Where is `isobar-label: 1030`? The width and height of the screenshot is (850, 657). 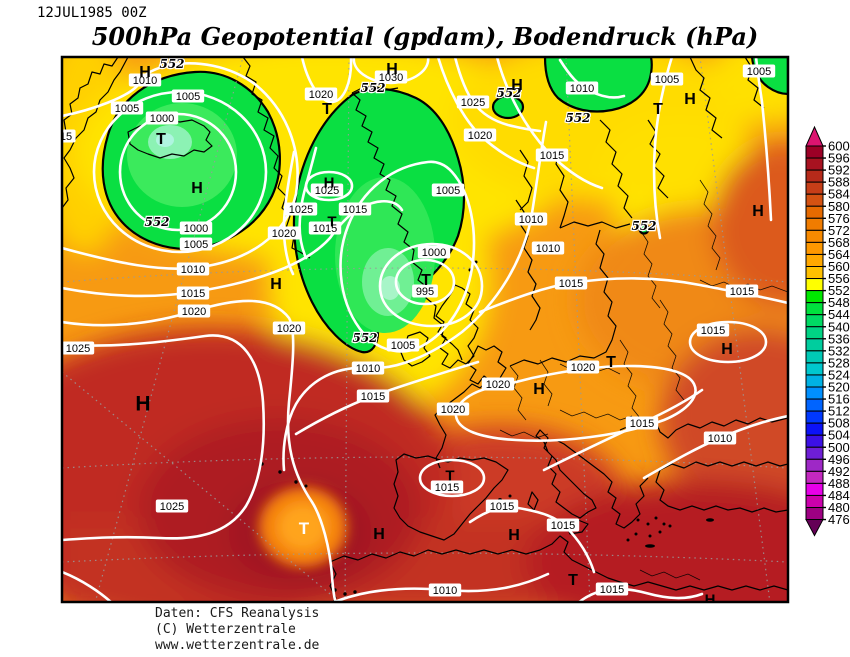 isobar-label: 1030 is located at coordinates (391, 78).